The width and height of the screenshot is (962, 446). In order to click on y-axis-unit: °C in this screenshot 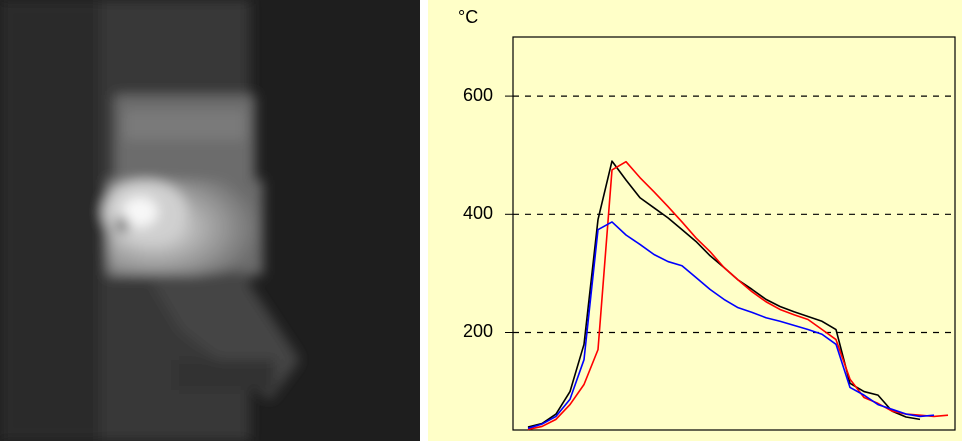, I will do `click(468, 17)`.